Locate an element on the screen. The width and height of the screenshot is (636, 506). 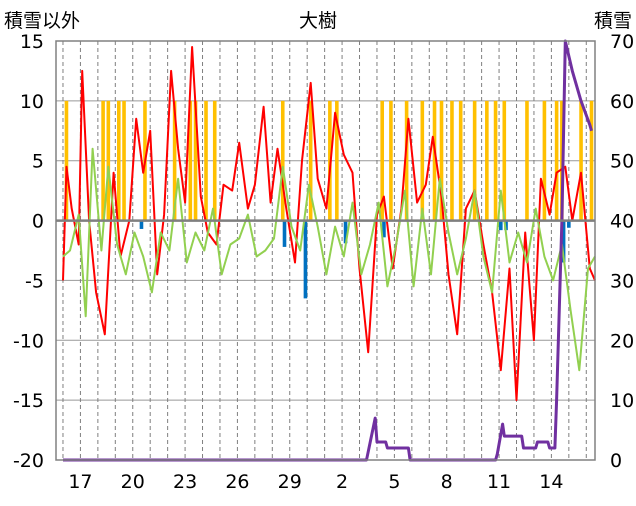
y-left-tick-label: 5 is located at coordinates (38, 162).